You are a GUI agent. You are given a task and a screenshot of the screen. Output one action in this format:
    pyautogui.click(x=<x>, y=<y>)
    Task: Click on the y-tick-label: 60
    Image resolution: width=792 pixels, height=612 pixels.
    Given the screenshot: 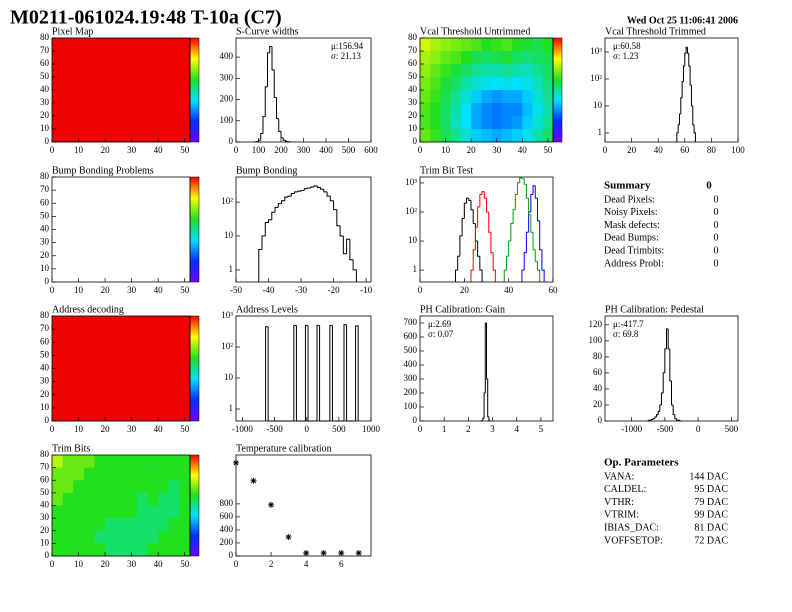 What is the action you would take?
    pyautogui.click(x=45, y=202)
    